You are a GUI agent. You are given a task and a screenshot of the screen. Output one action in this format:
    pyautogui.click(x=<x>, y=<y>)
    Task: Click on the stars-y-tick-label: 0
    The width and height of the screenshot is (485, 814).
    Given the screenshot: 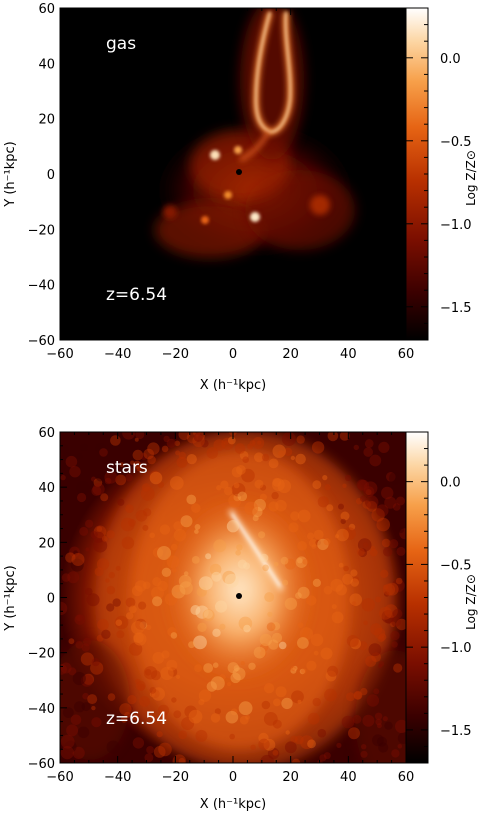 What is the action you would take?
    pyautogui.click(x=51, y=599)
    